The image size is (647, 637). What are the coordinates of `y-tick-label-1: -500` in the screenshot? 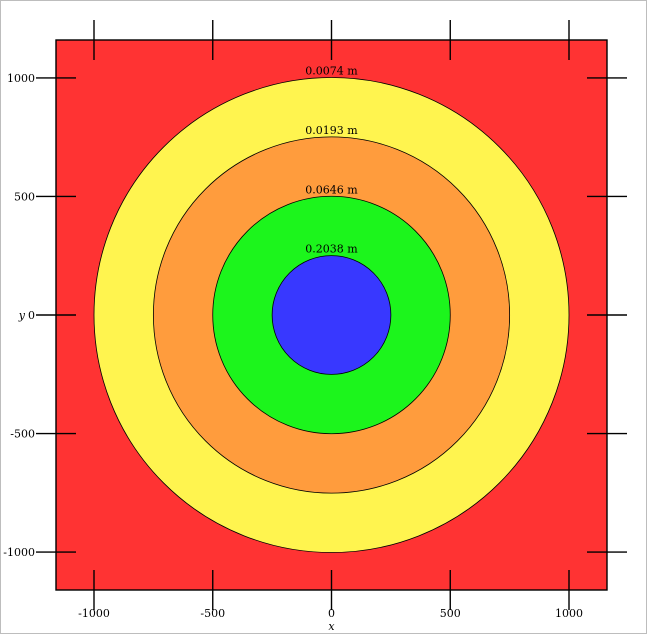 It's located at (22, 434).